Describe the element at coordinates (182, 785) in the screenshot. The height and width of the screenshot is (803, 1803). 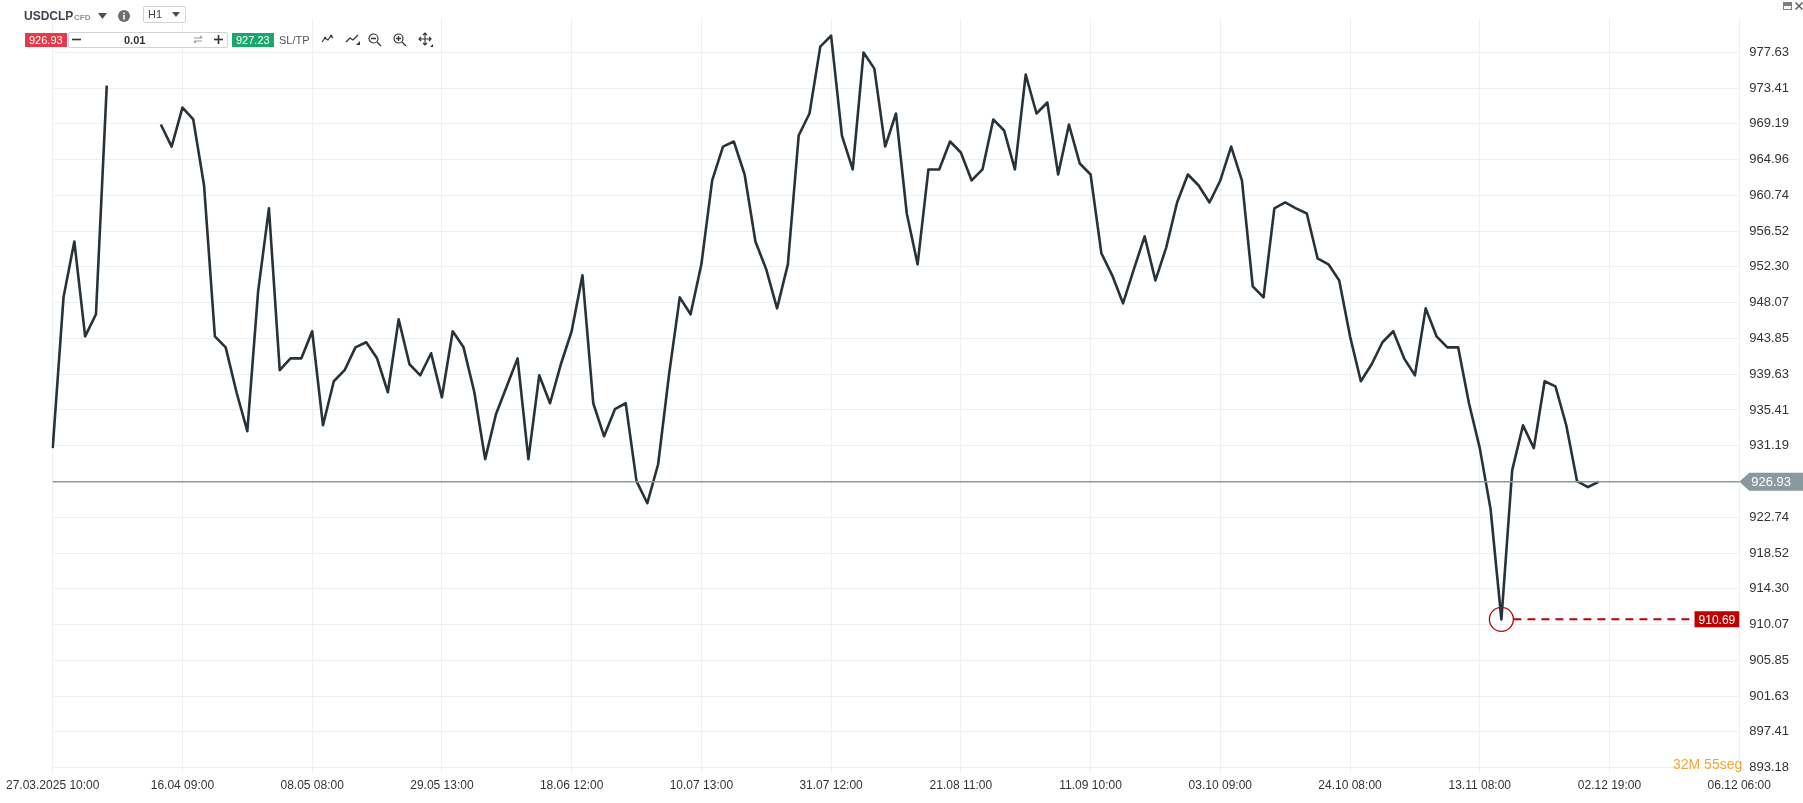
I see `x-tick-label: 16.04 09:00` at that location.